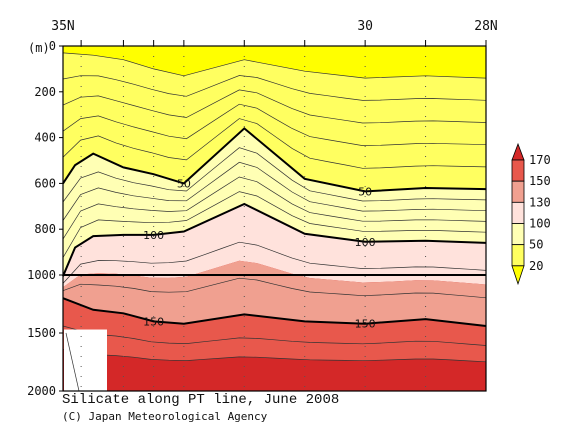 This screenshot has width=570, height=432. I want to click on legend-label: 50, so click(536, 245).